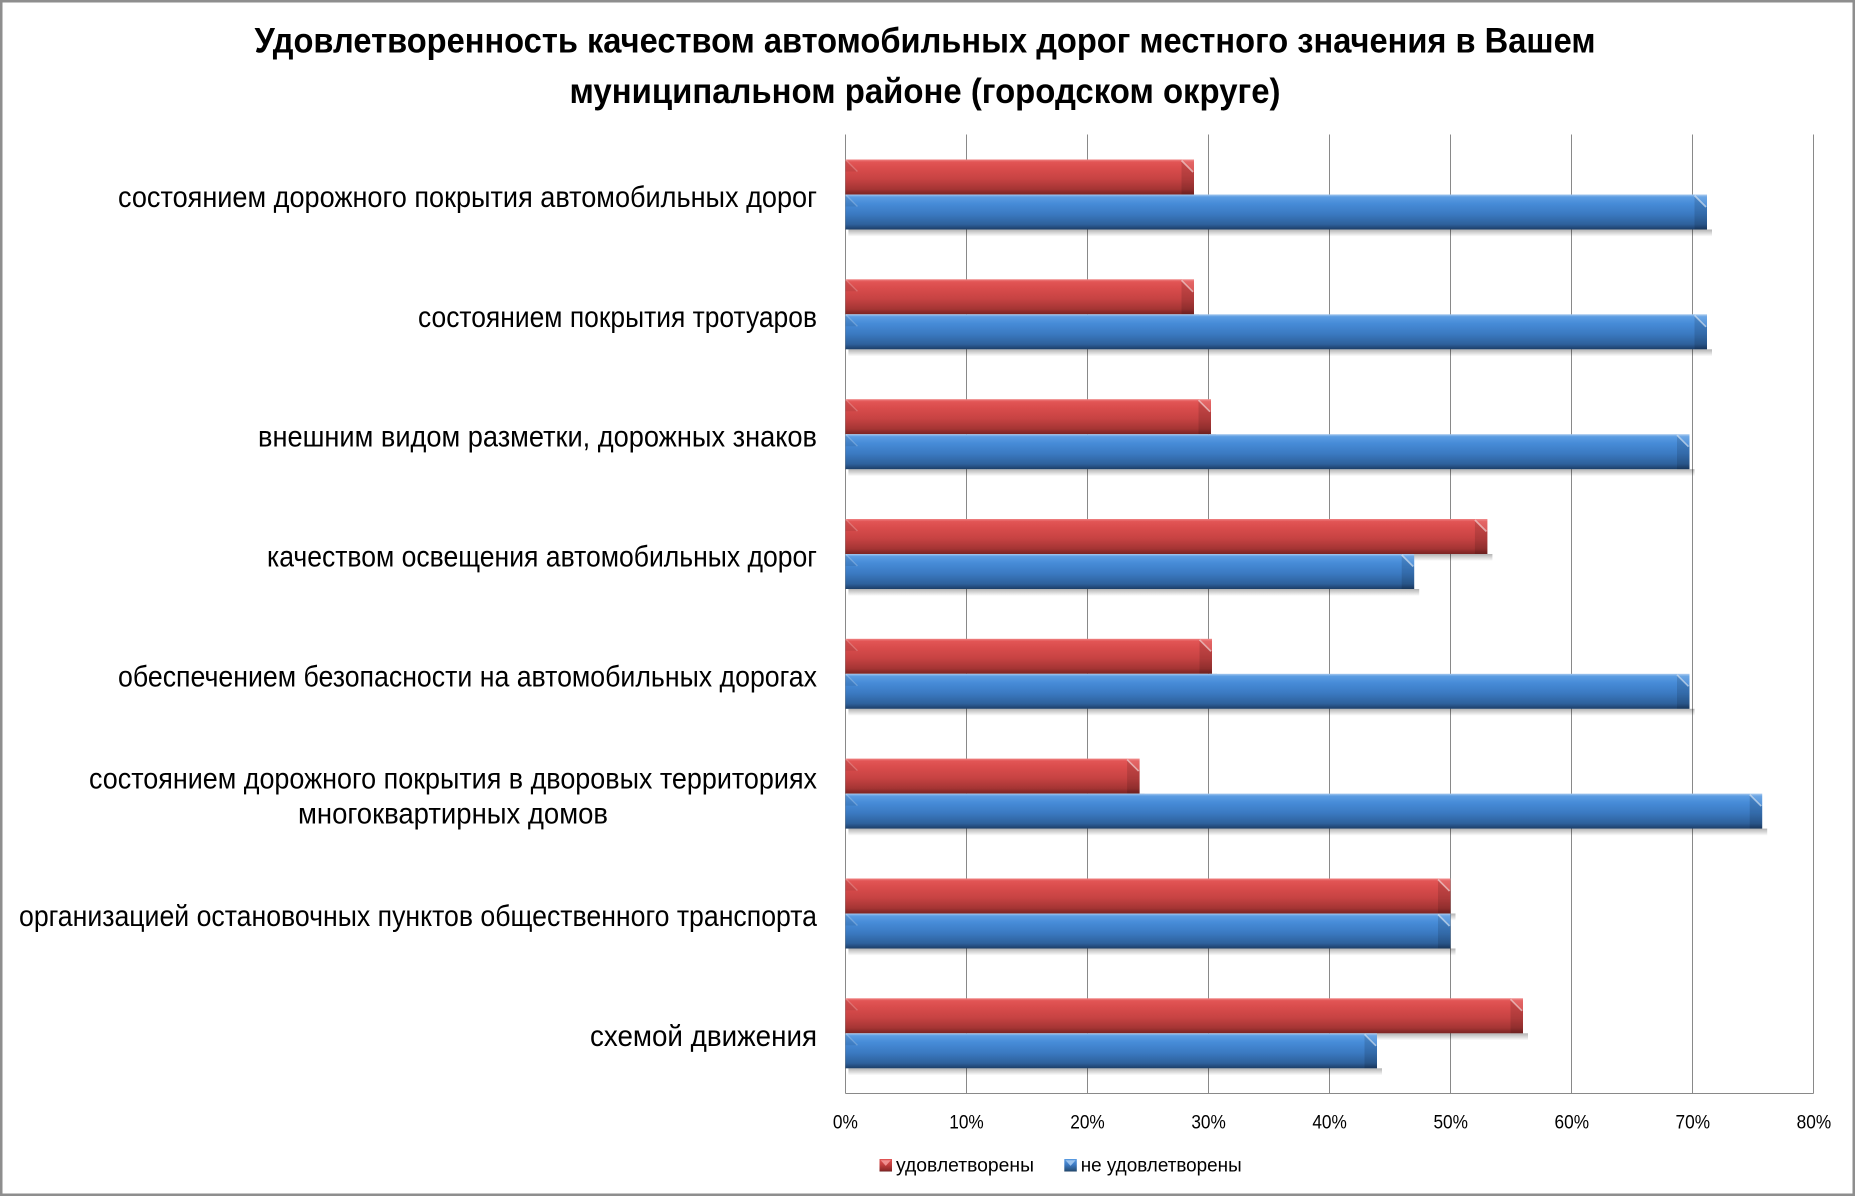 This screenshot has width=1855, height=1196. I want to click on svg-text: 70%, so click(1693, 1123).